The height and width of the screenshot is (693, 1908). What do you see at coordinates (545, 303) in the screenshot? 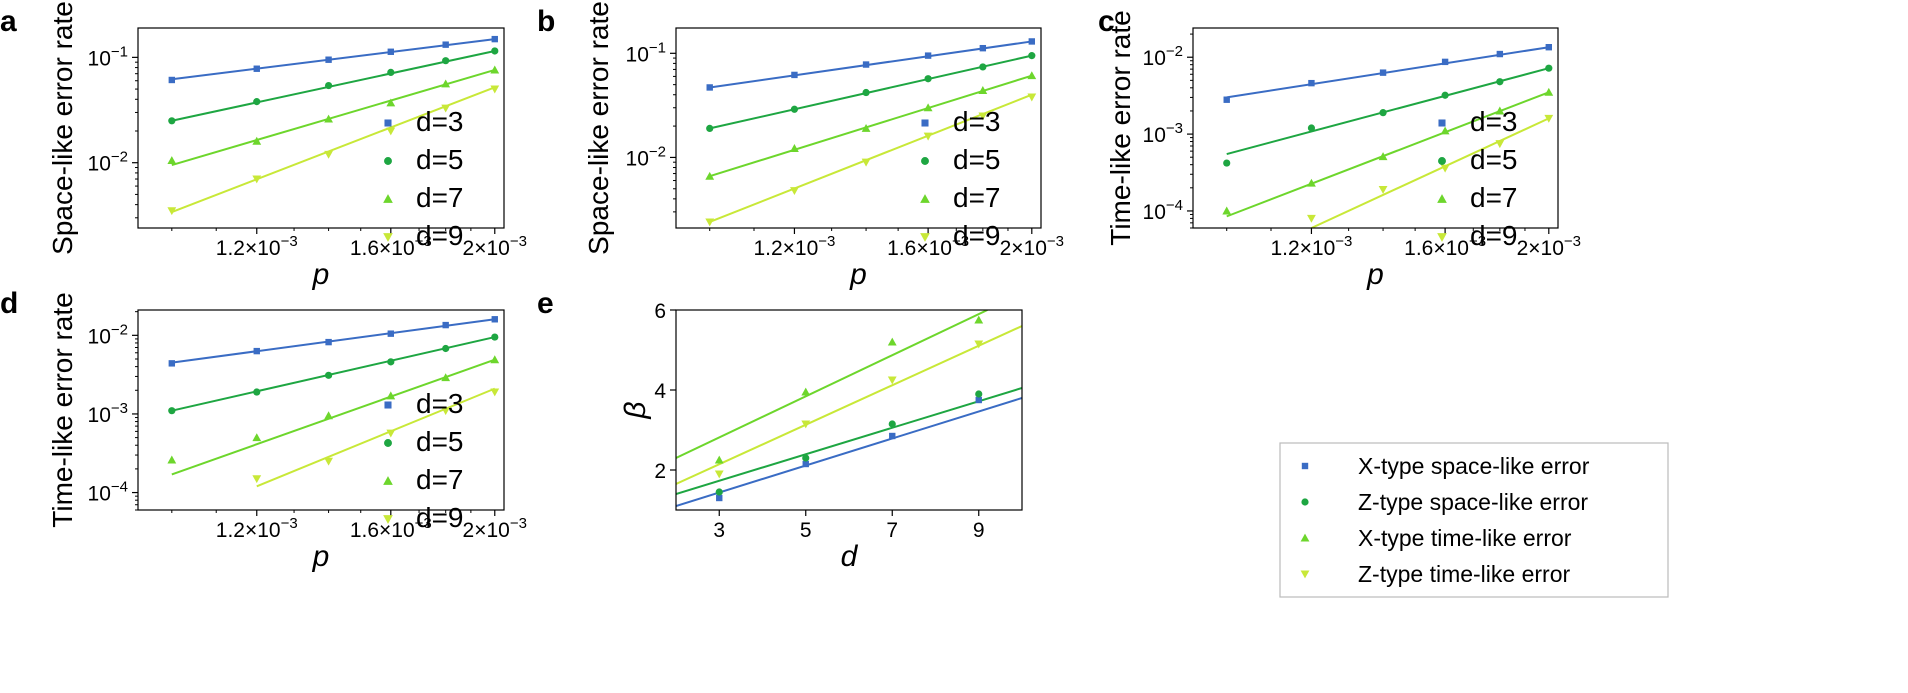
I see `panel-letter: e` at bounding box center [545, 303].